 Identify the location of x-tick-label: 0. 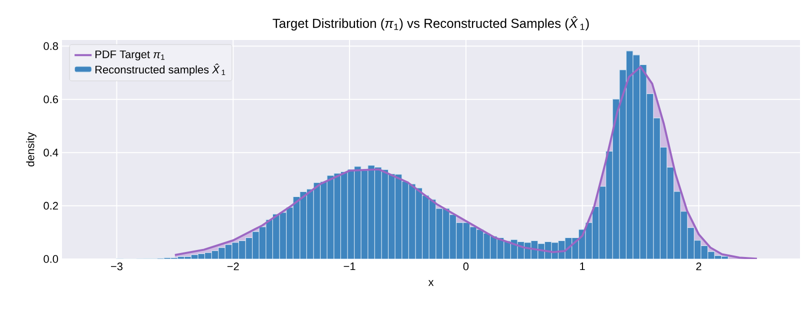
(466, 266).